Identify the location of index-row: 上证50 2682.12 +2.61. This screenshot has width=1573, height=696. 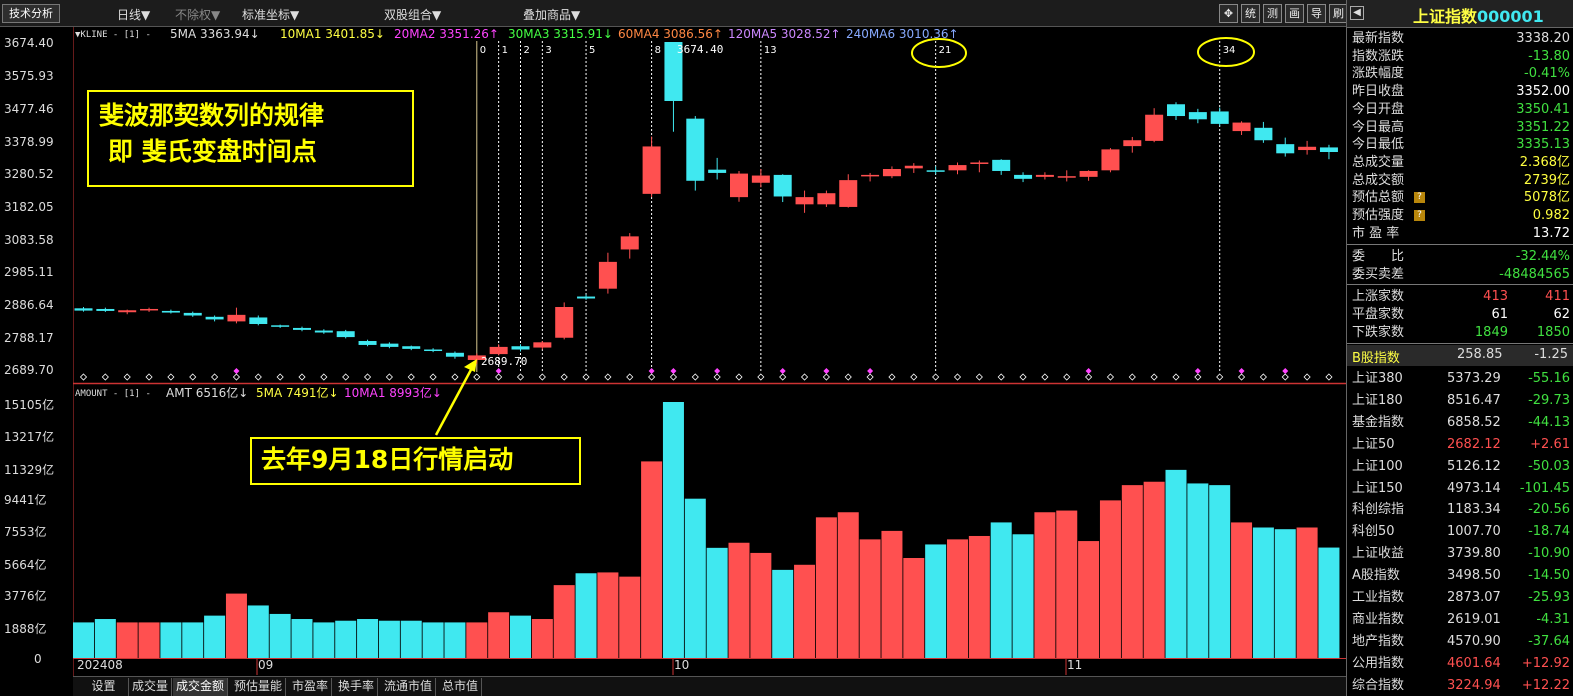
(1461, 446).